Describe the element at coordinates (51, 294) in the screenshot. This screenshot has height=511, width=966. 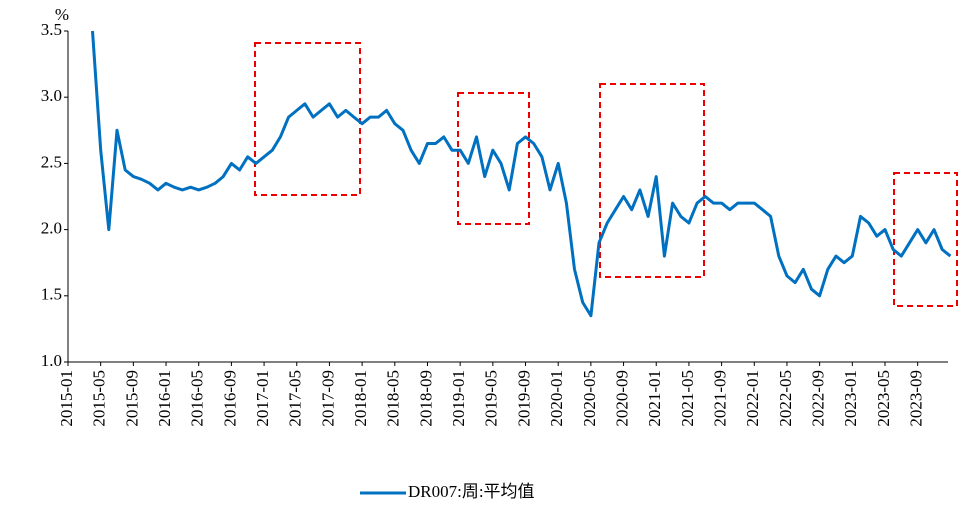
I see `y-tick-label: 1.5` at that location.